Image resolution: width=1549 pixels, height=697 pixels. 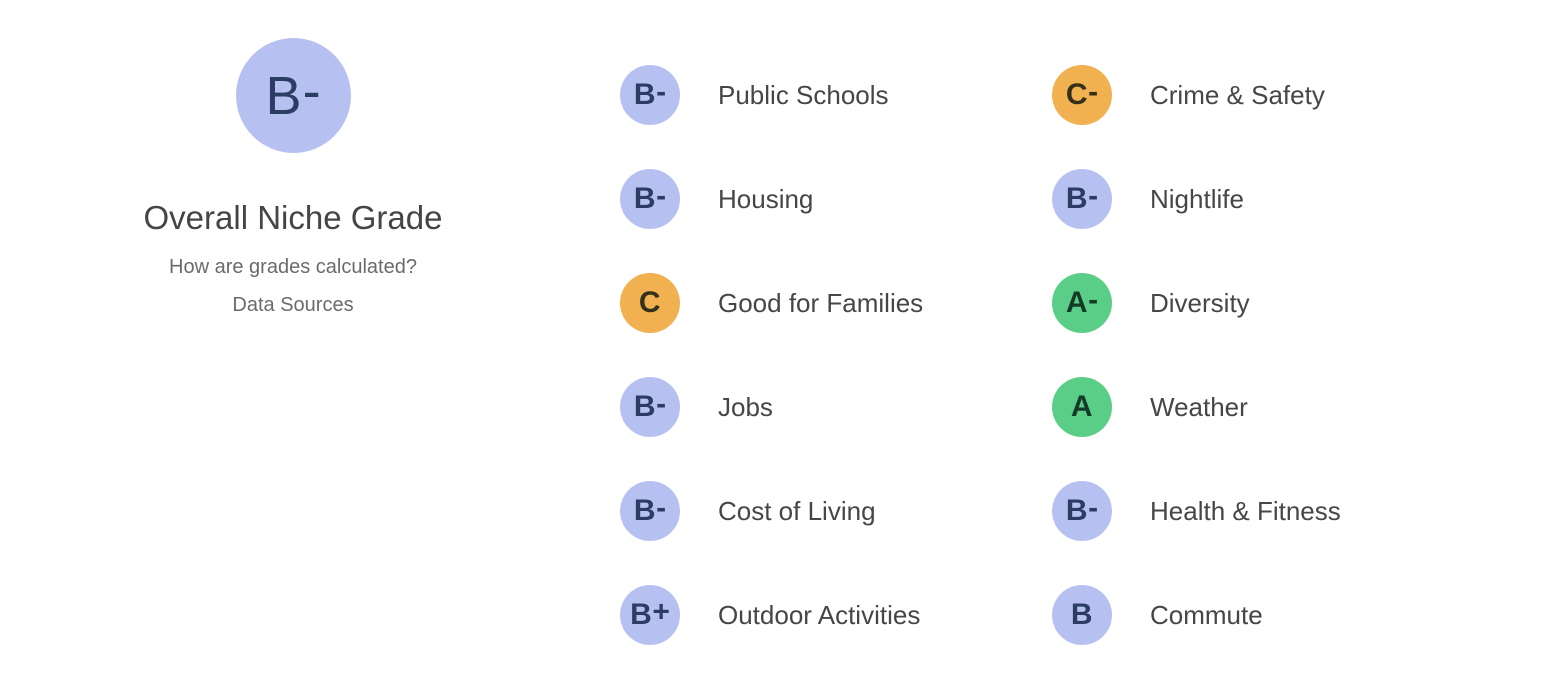 What do you see at coordinates (1237, 94) in the screenshot?
I see `grade-label: Crime & Safety` at bounding box center [1237, 94].